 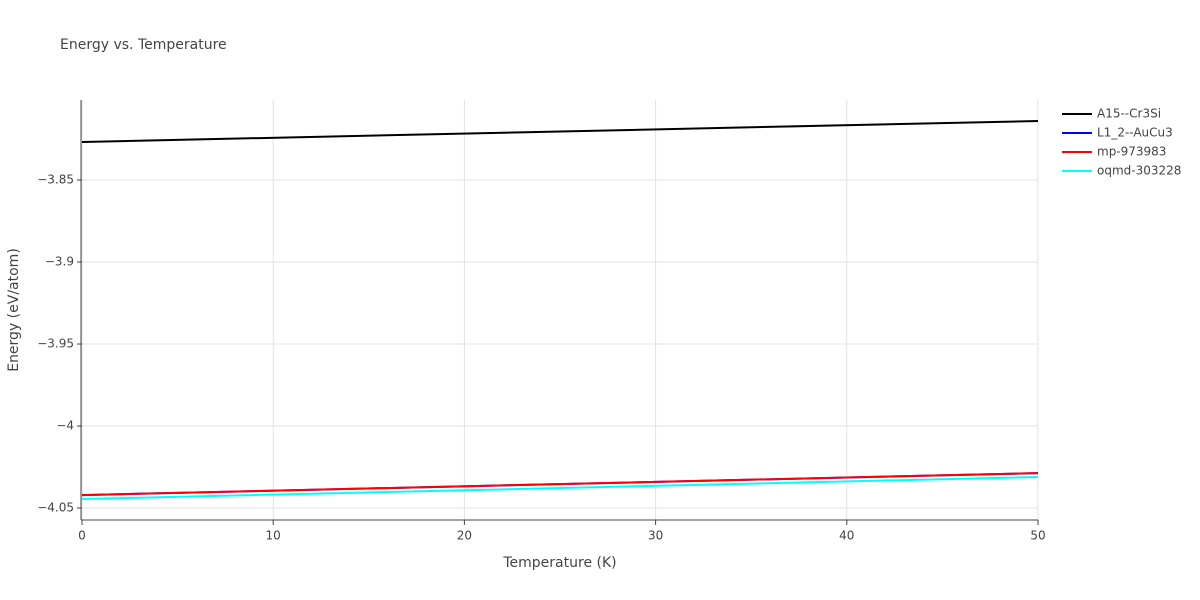 What do you see at coordinates (55, 180) in the screenshot?
I see `y-tick-label: −3.85` at bounding box center [55, 180].